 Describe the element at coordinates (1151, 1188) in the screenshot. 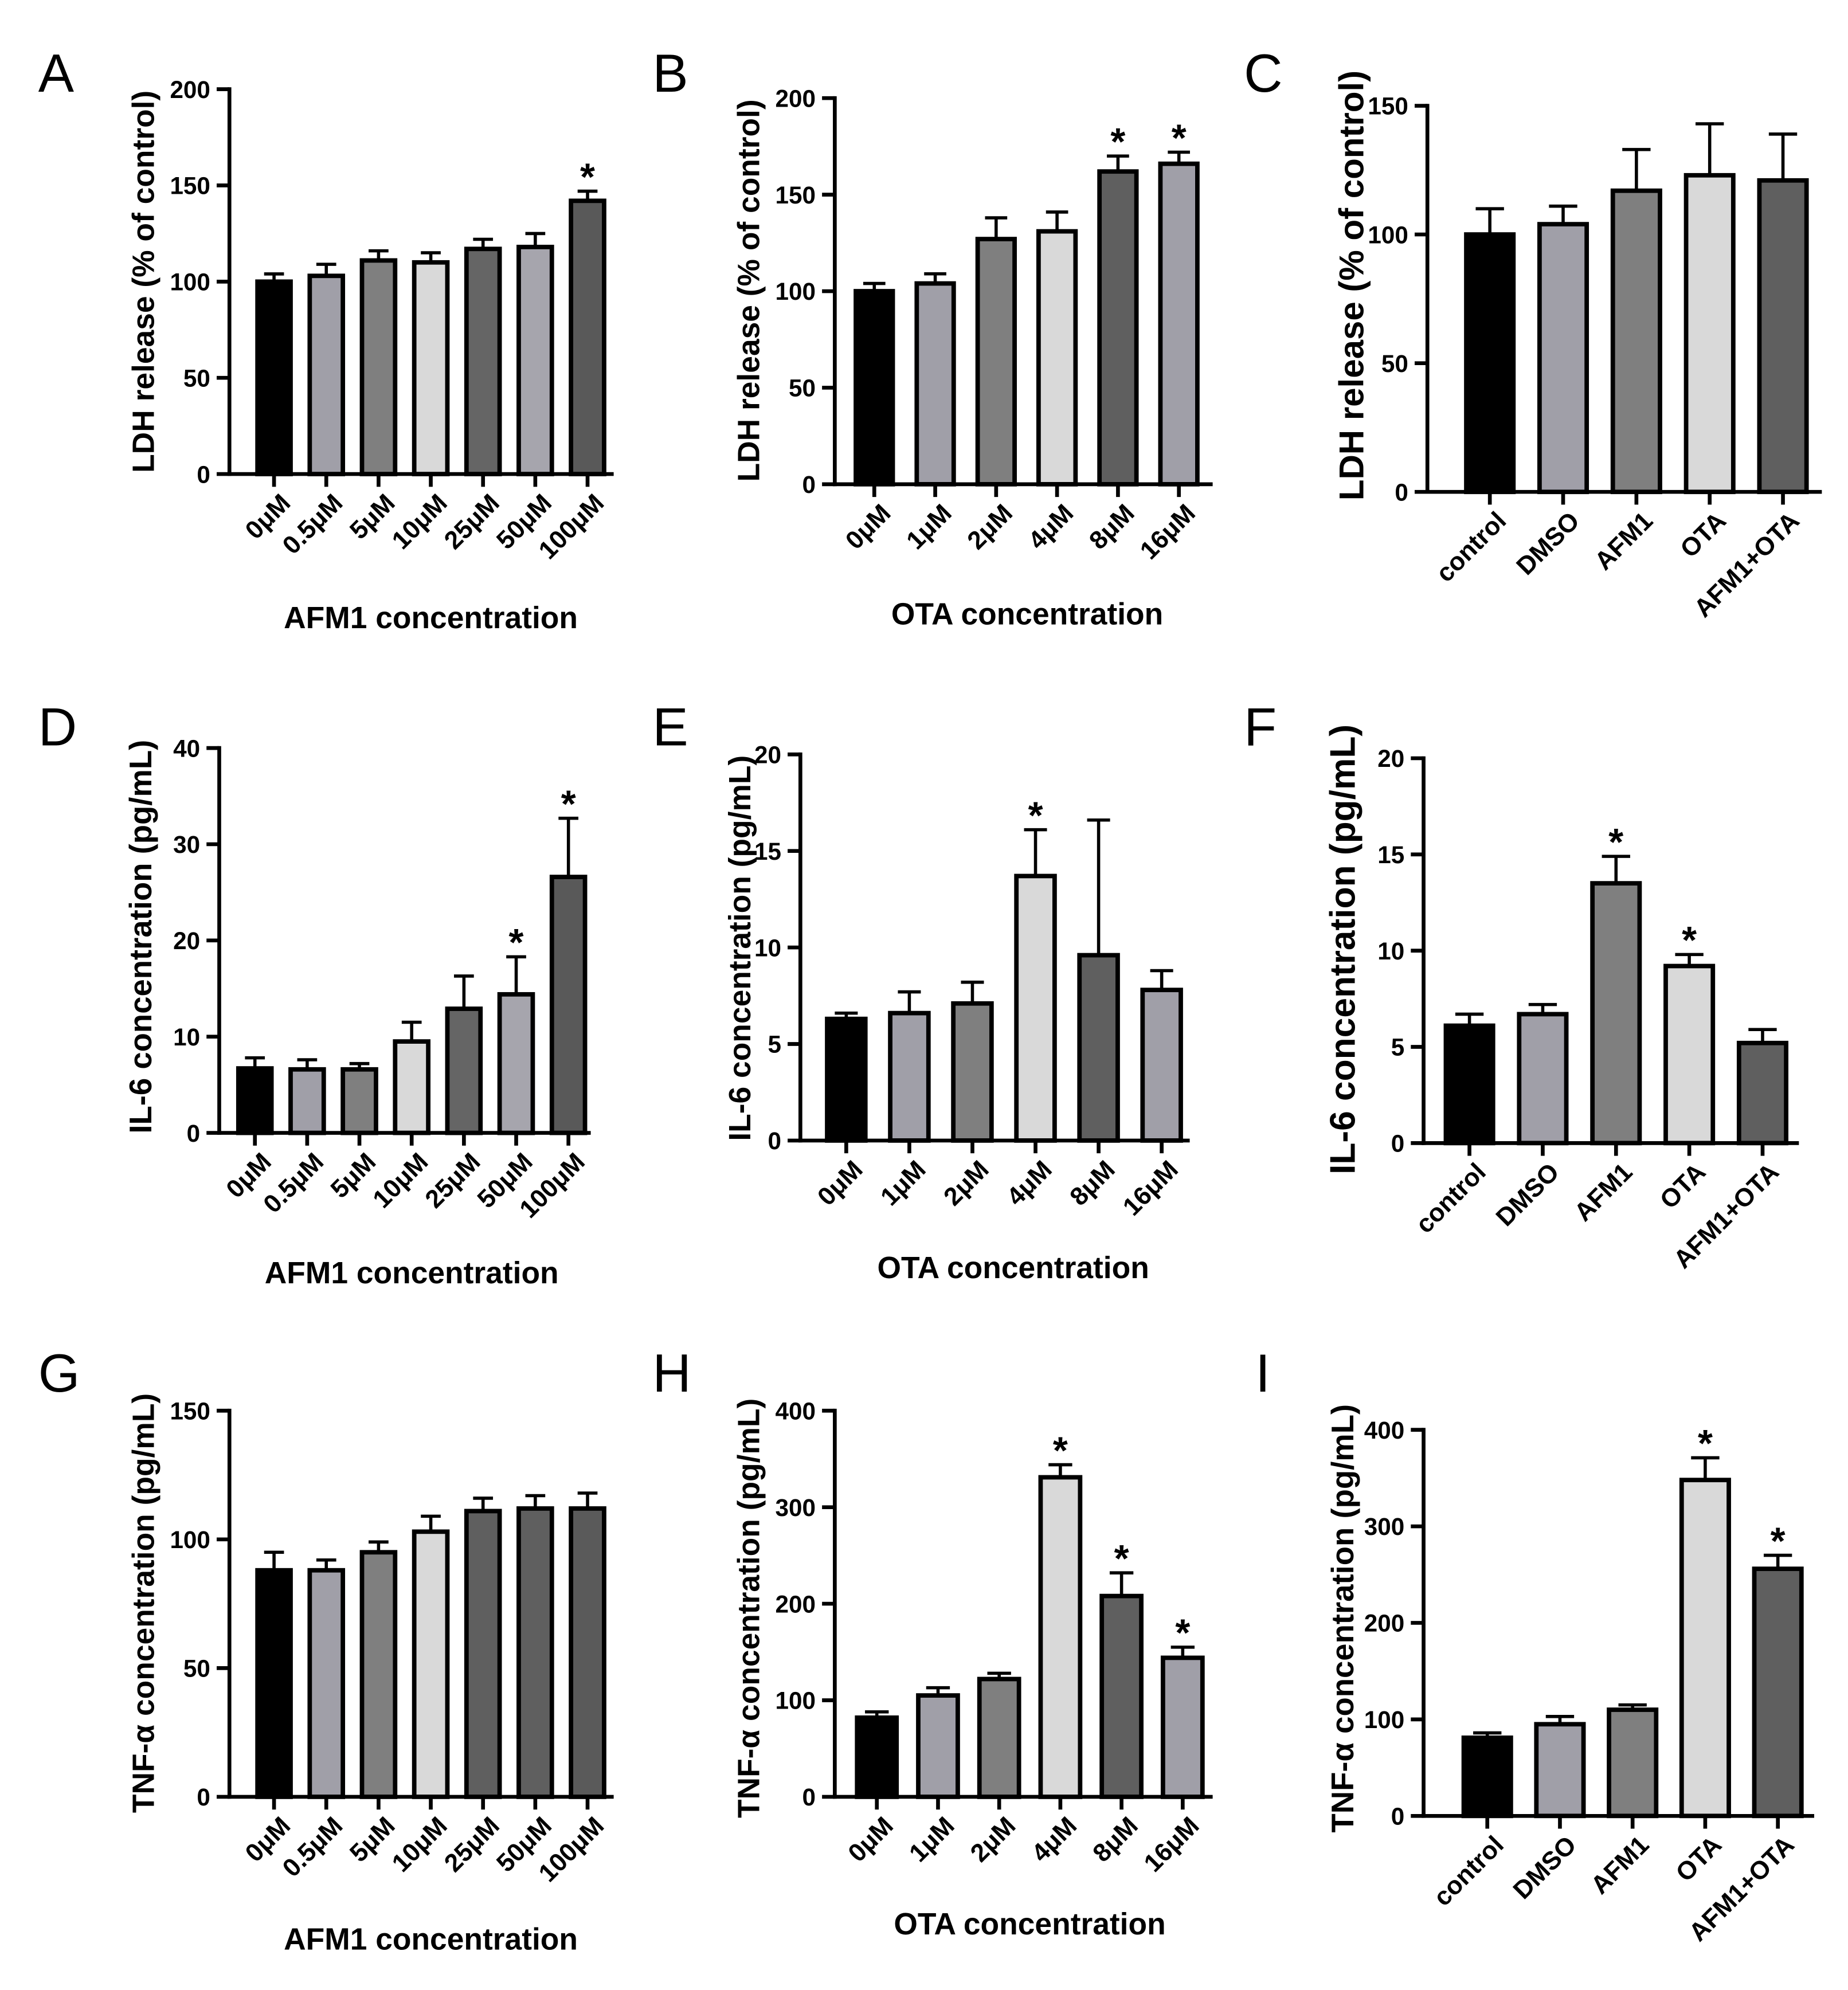

I see `x-tick-label-16um: 16μM` at that location.